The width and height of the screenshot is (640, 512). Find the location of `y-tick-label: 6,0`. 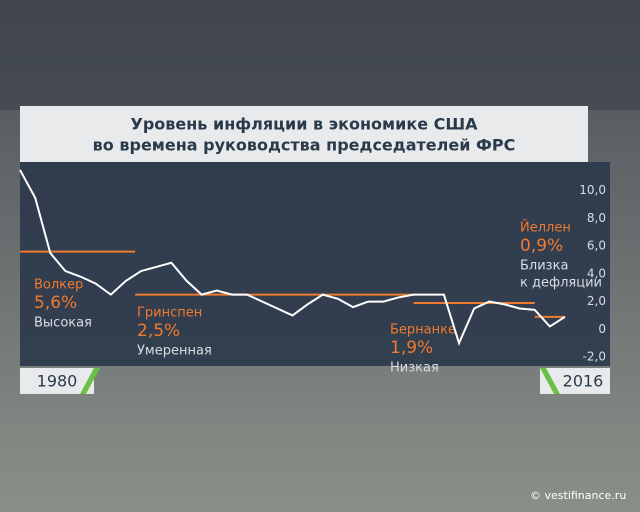

y-tick-label: 6,0 is located at coordinates (596, 246).